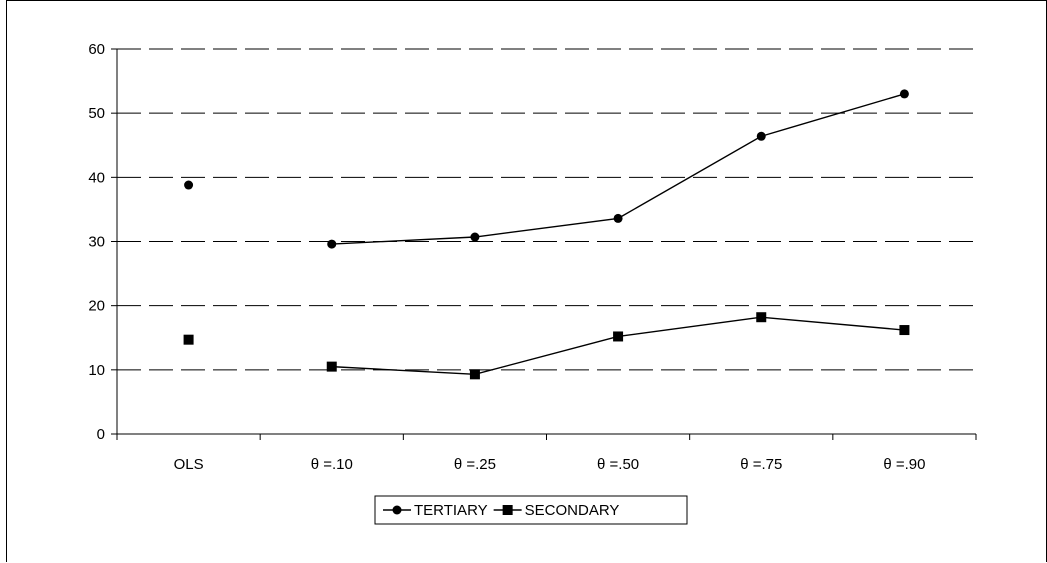 Image resolution: width=1047 pixels, height=563 pixels. Describe the element at coordinates (761, 464) in the screenshot. I see `x-tick-label-4: θ =.75` at that location.